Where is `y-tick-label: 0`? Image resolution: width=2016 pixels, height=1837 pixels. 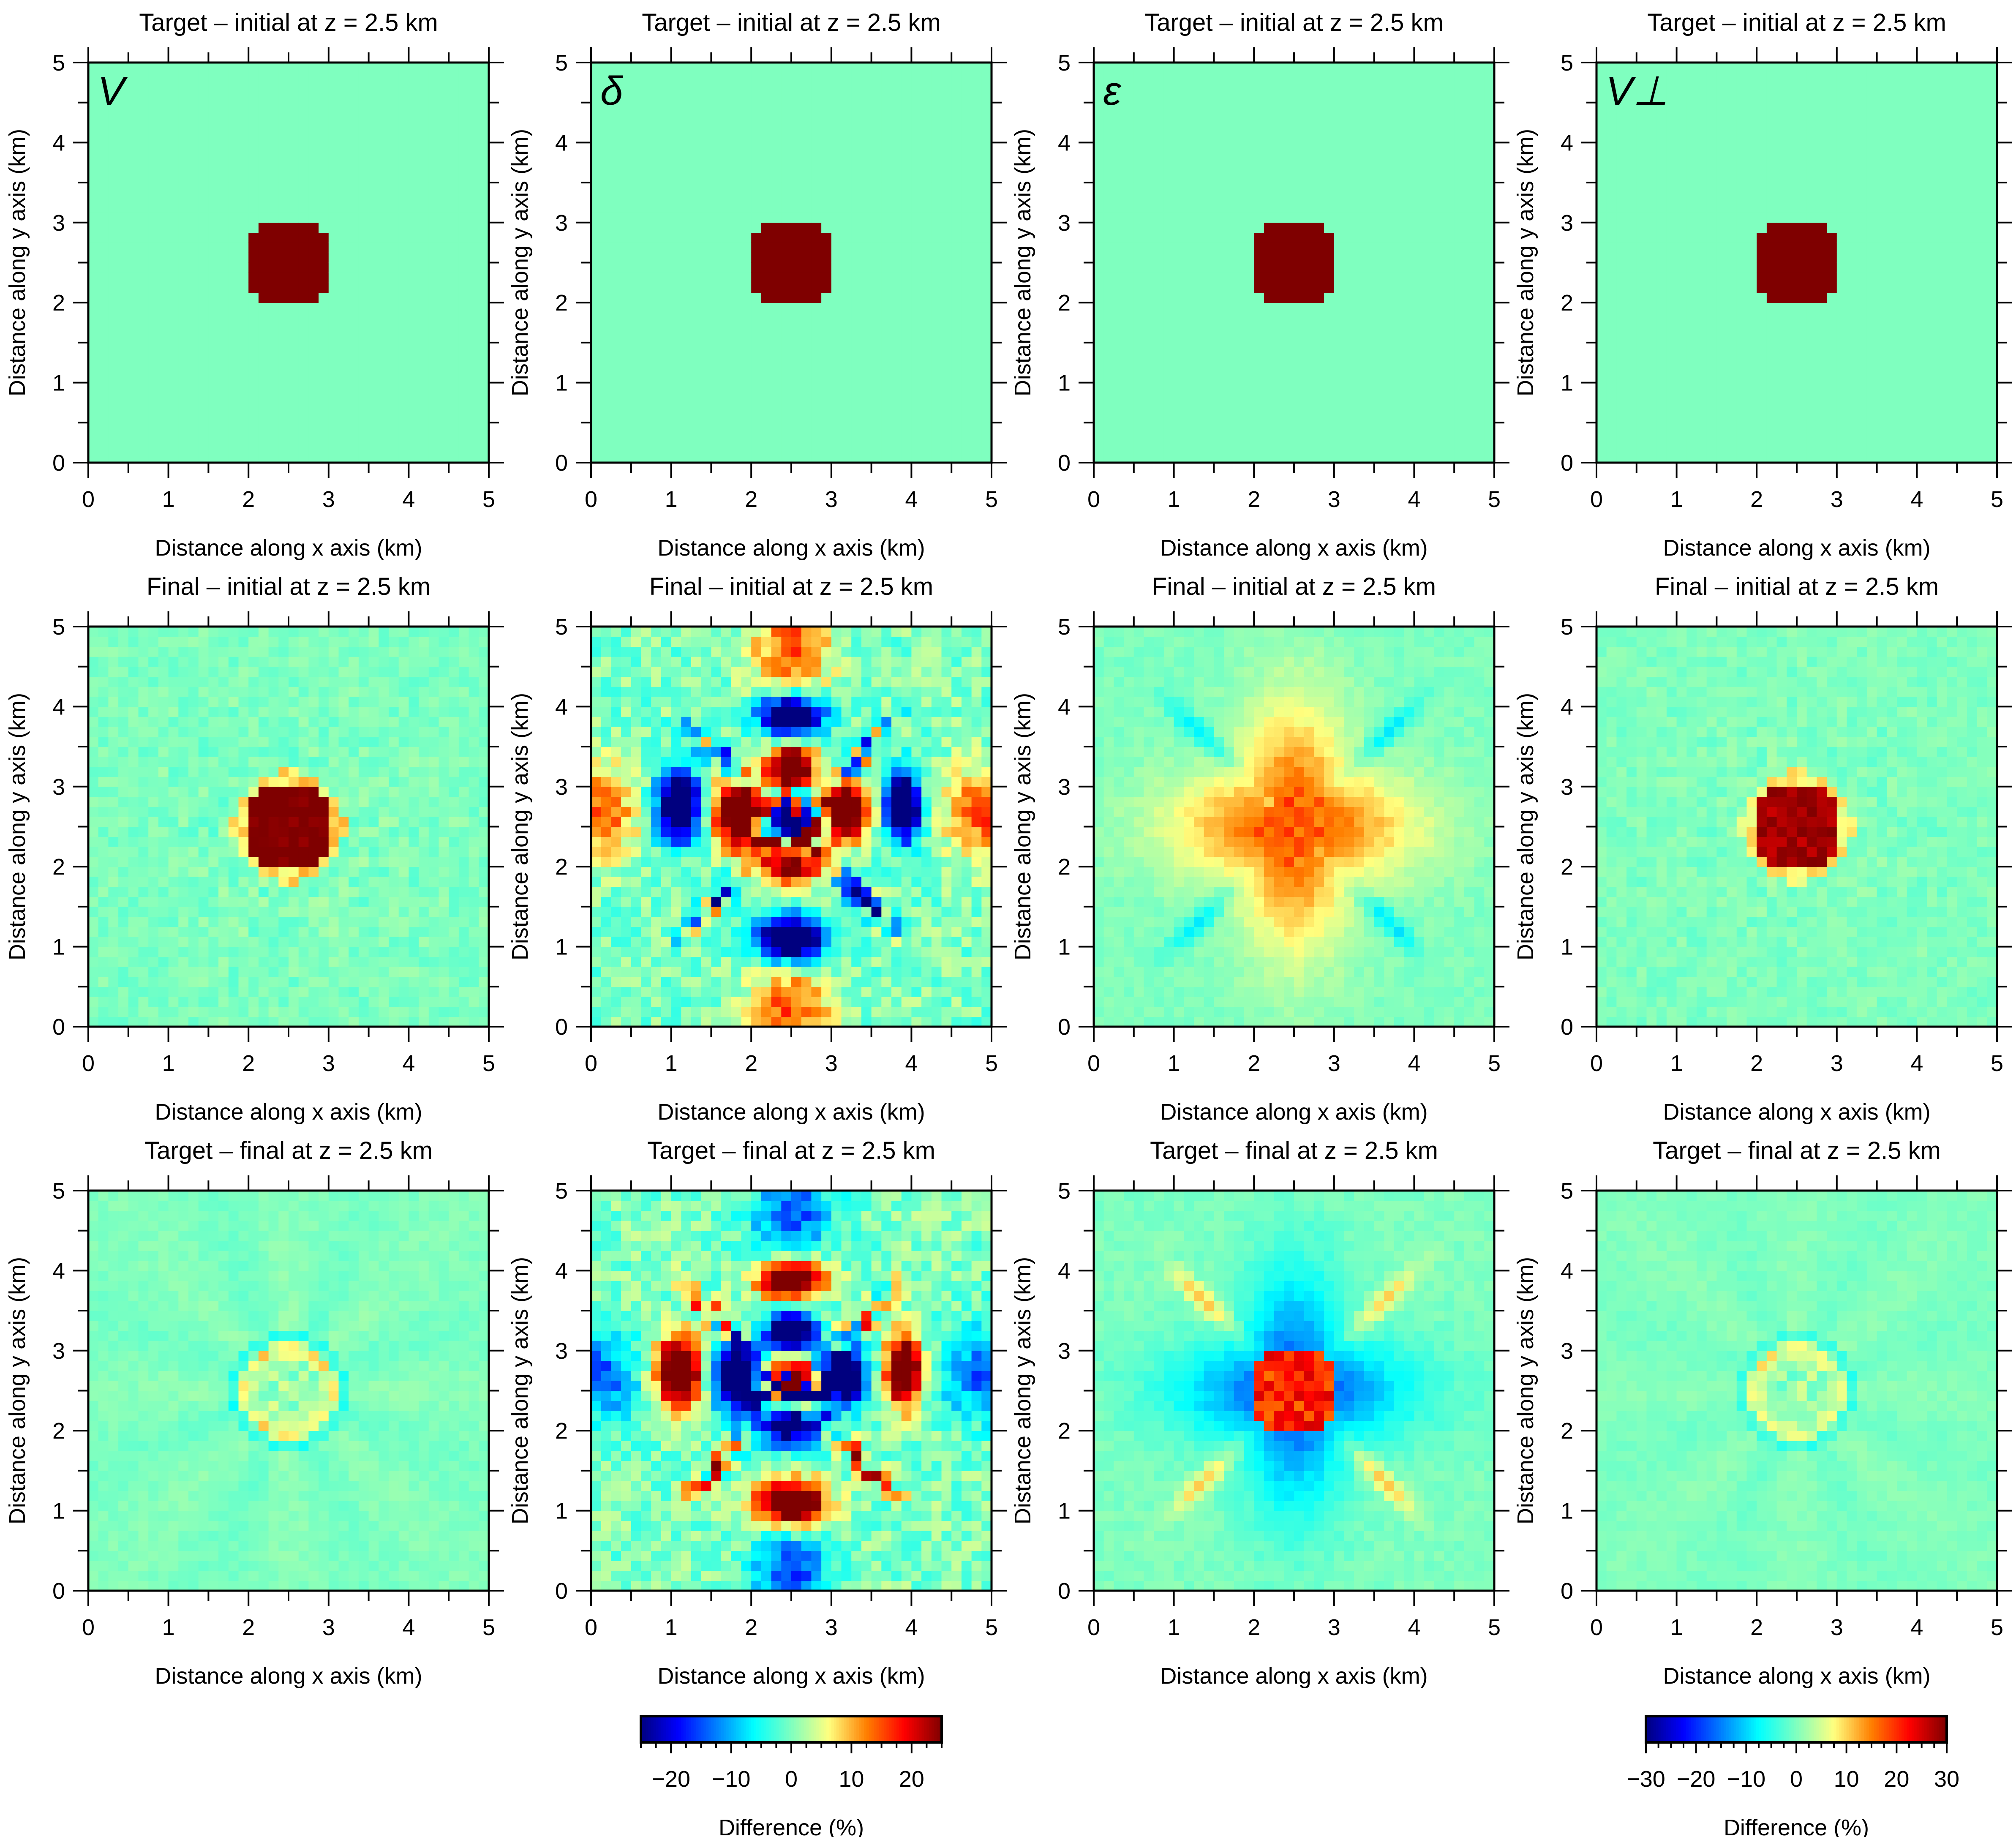
y-tick-label: 0 is located at coordinates (58, 463).